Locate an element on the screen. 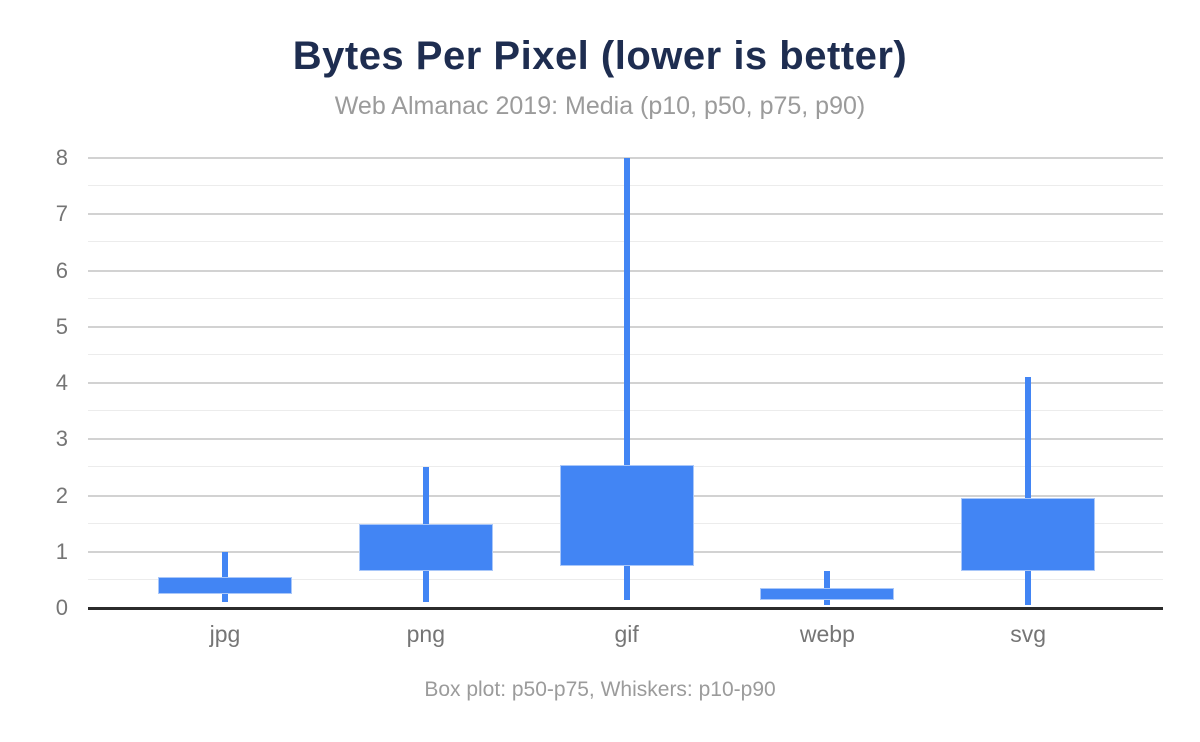 This screenshot has width=1200, height=742. box-gif is located at coordinates (626, 515).